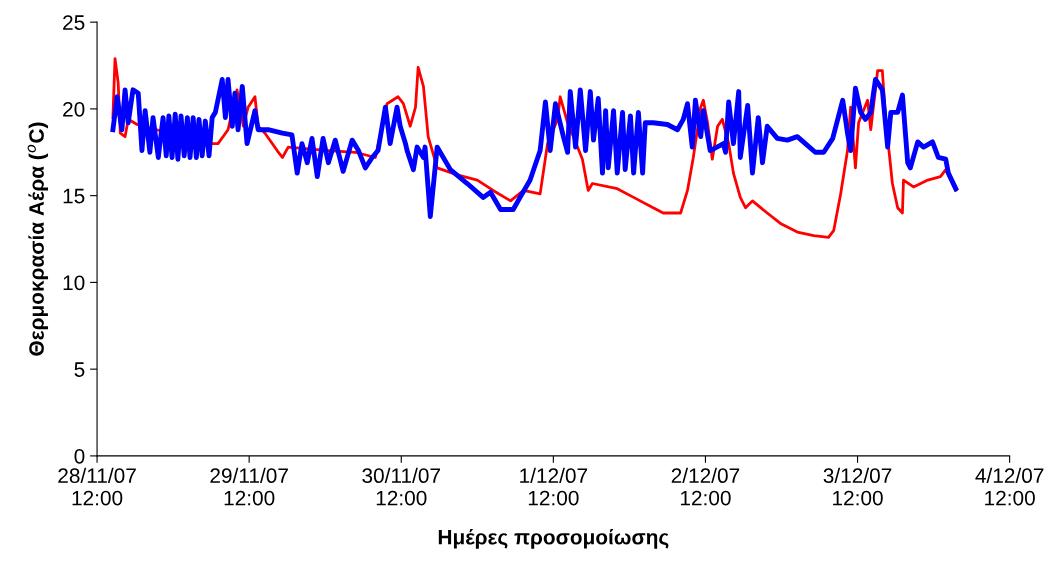  I want to click on x-tick-label: 29/11/07 12:00, so click(249, 486).